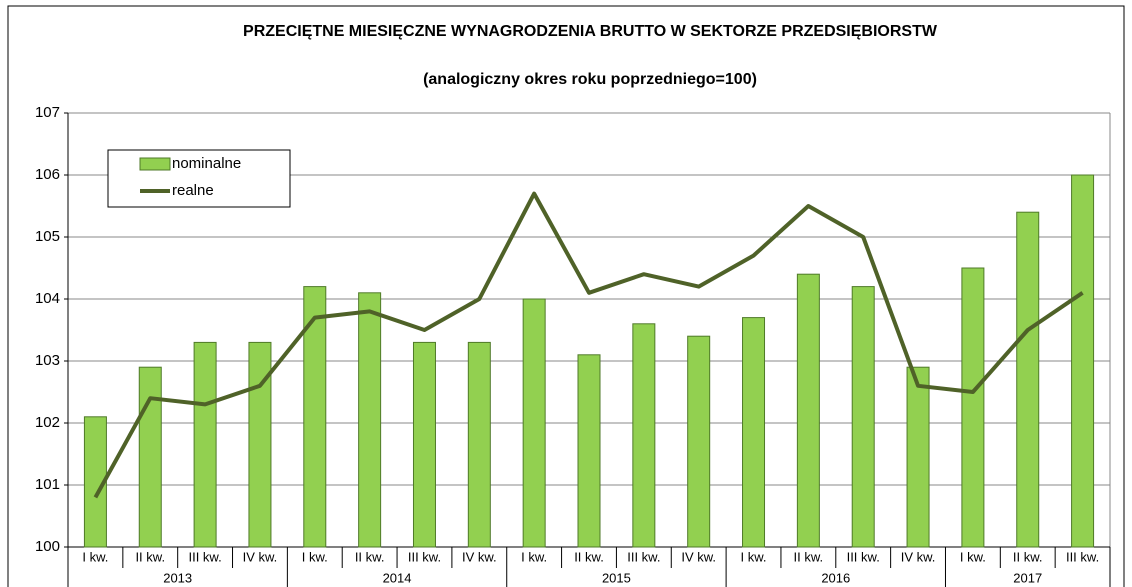 The width and height of the screenshot is (1132, 587). I want to click on y-tick-label: 102, so click(47, 422).